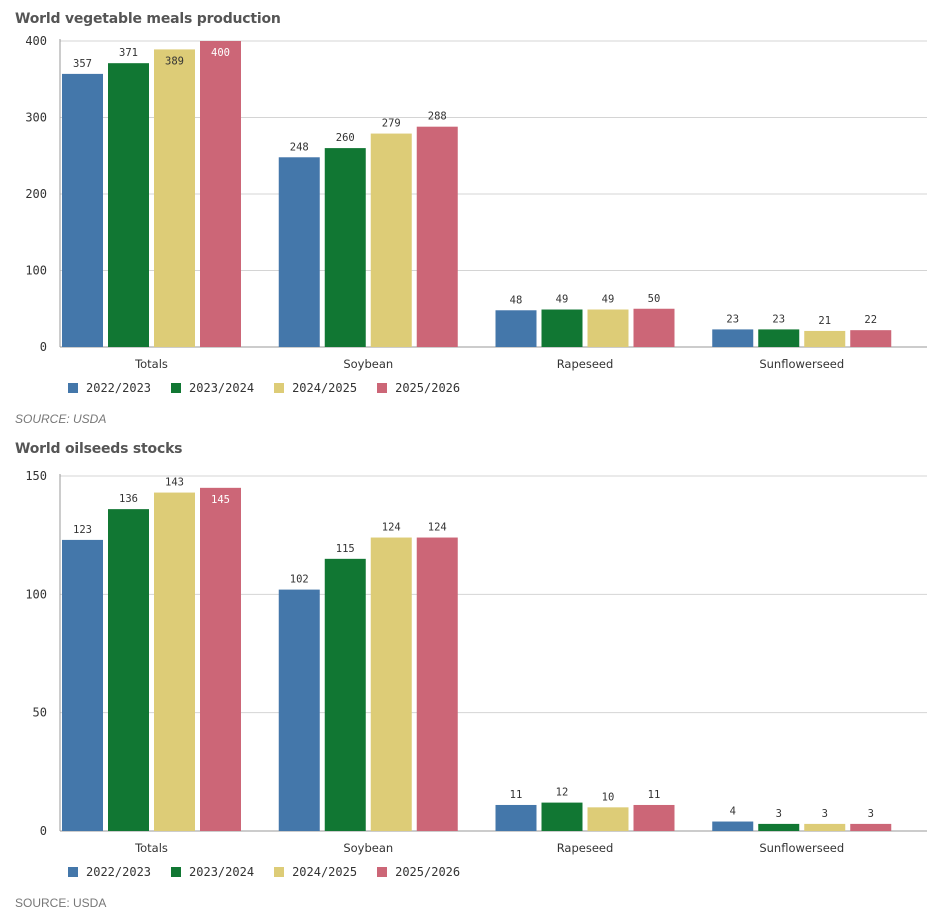 Image resolution: width=938 pixels, height=918 pixels. What do you see at coordinates (801, 848) in the screenshot?
I see `x-category-label: Sunflowerseed` at bounding box center [801, 848].